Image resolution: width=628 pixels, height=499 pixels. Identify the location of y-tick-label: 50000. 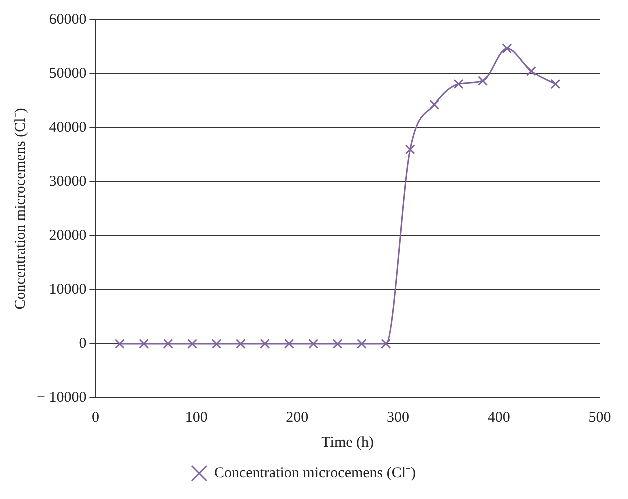
(68, 74).